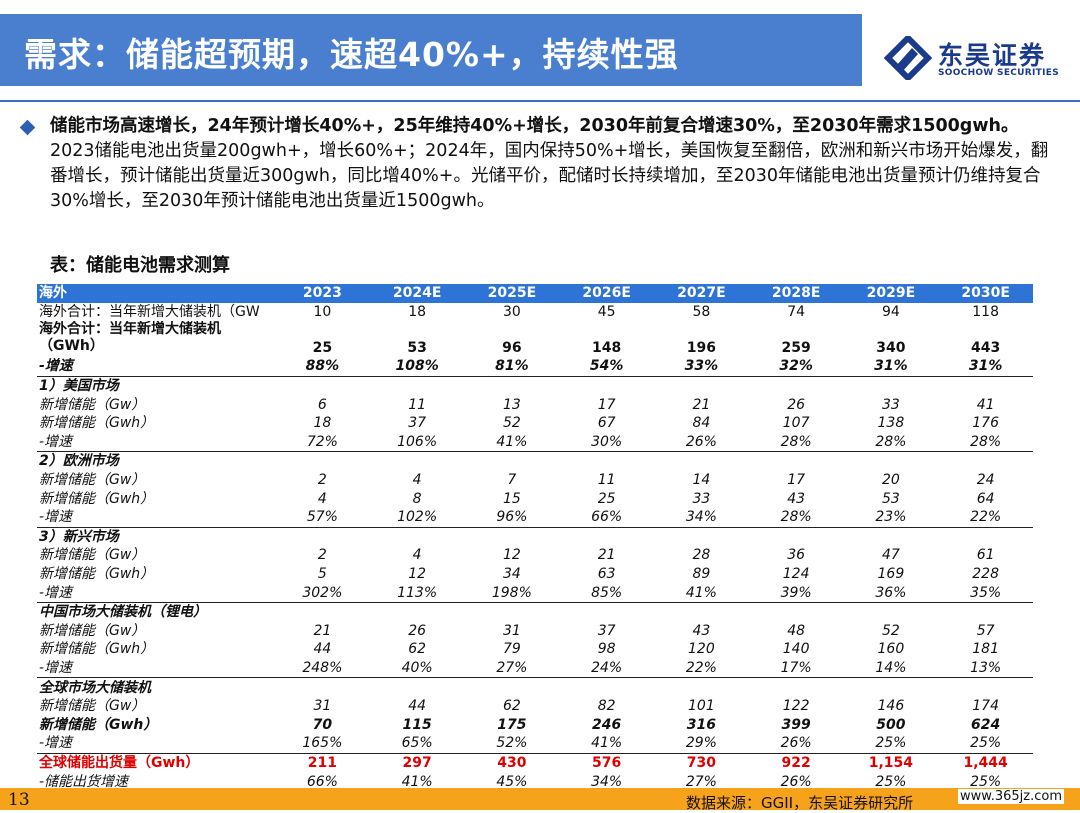 This screenshot has height=813, width=1080. Describe the element at coordinates (535, 592) in the screenshot. I see `table-row: -增速 302% 113% 198% 85% 41% 39% 36% 35%` at that location.